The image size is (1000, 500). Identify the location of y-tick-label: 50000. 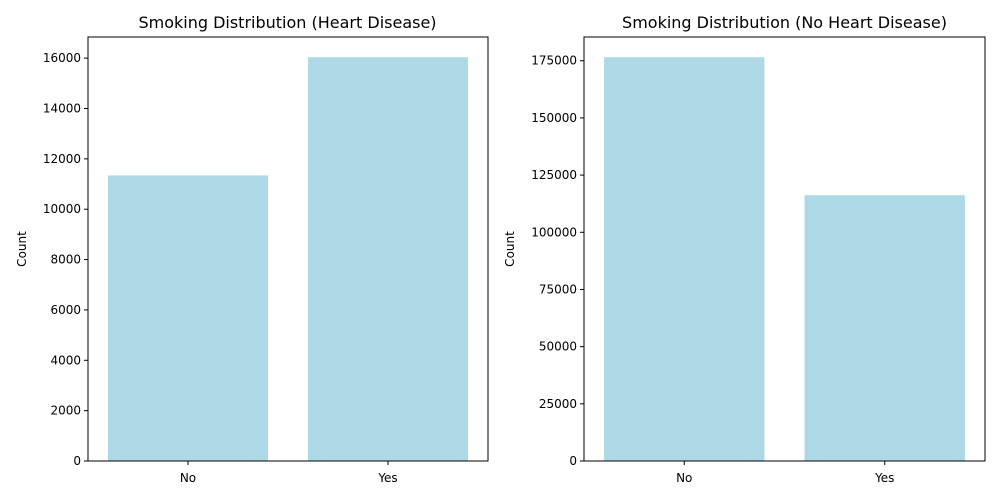
(558, 347).